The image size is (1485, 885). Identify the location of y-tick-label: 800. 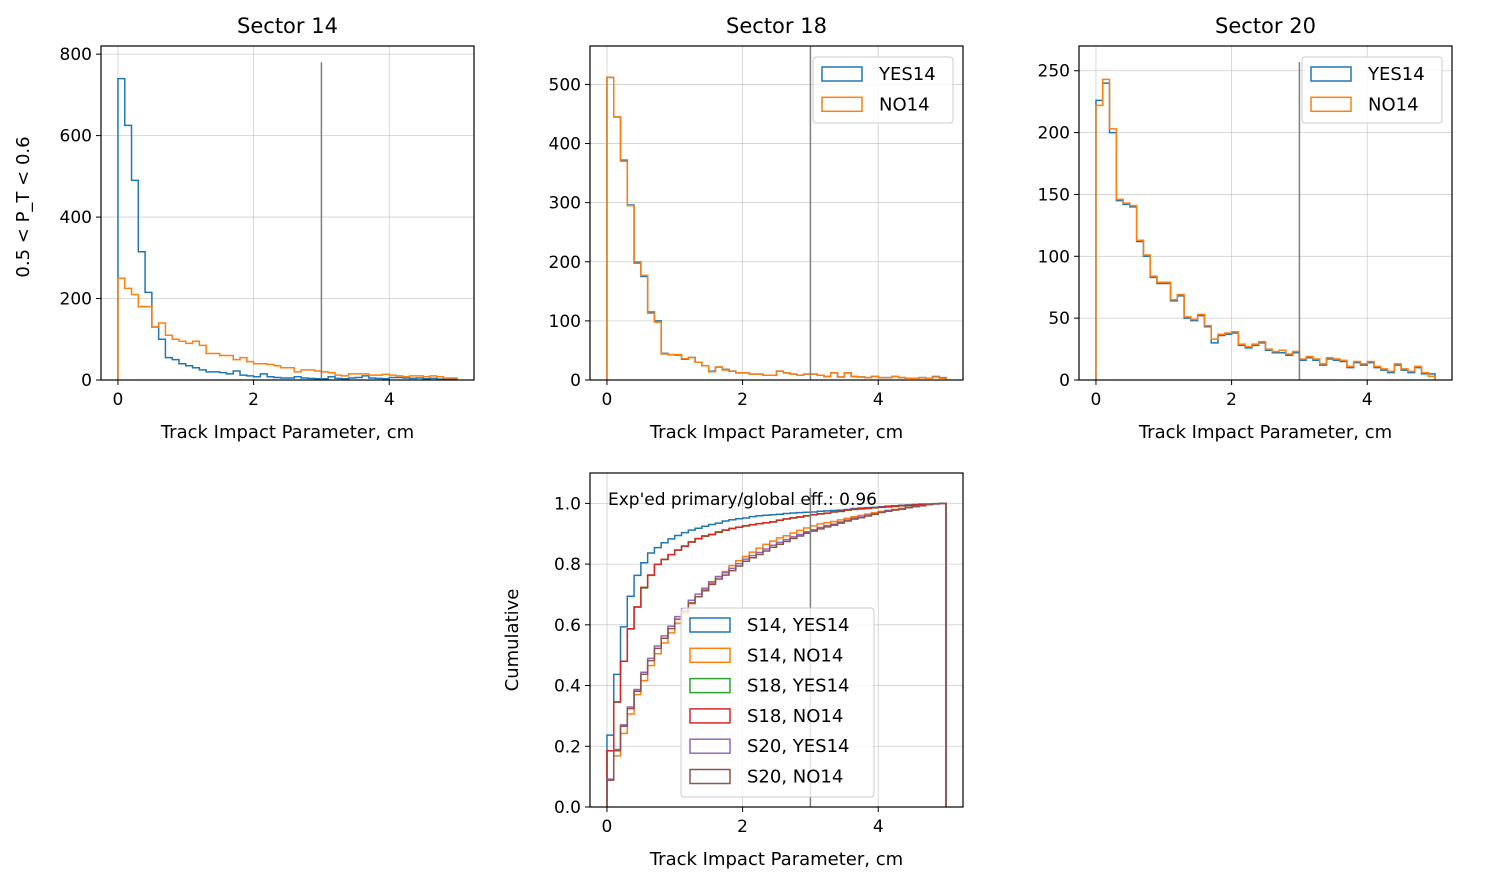
(76, 55).